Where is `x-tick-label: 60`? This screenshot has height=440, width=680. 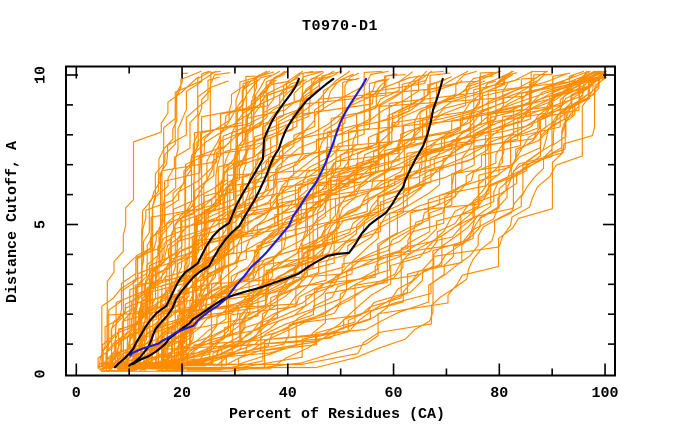
x-tick-label: 60 is located at coordinates (394, 393).